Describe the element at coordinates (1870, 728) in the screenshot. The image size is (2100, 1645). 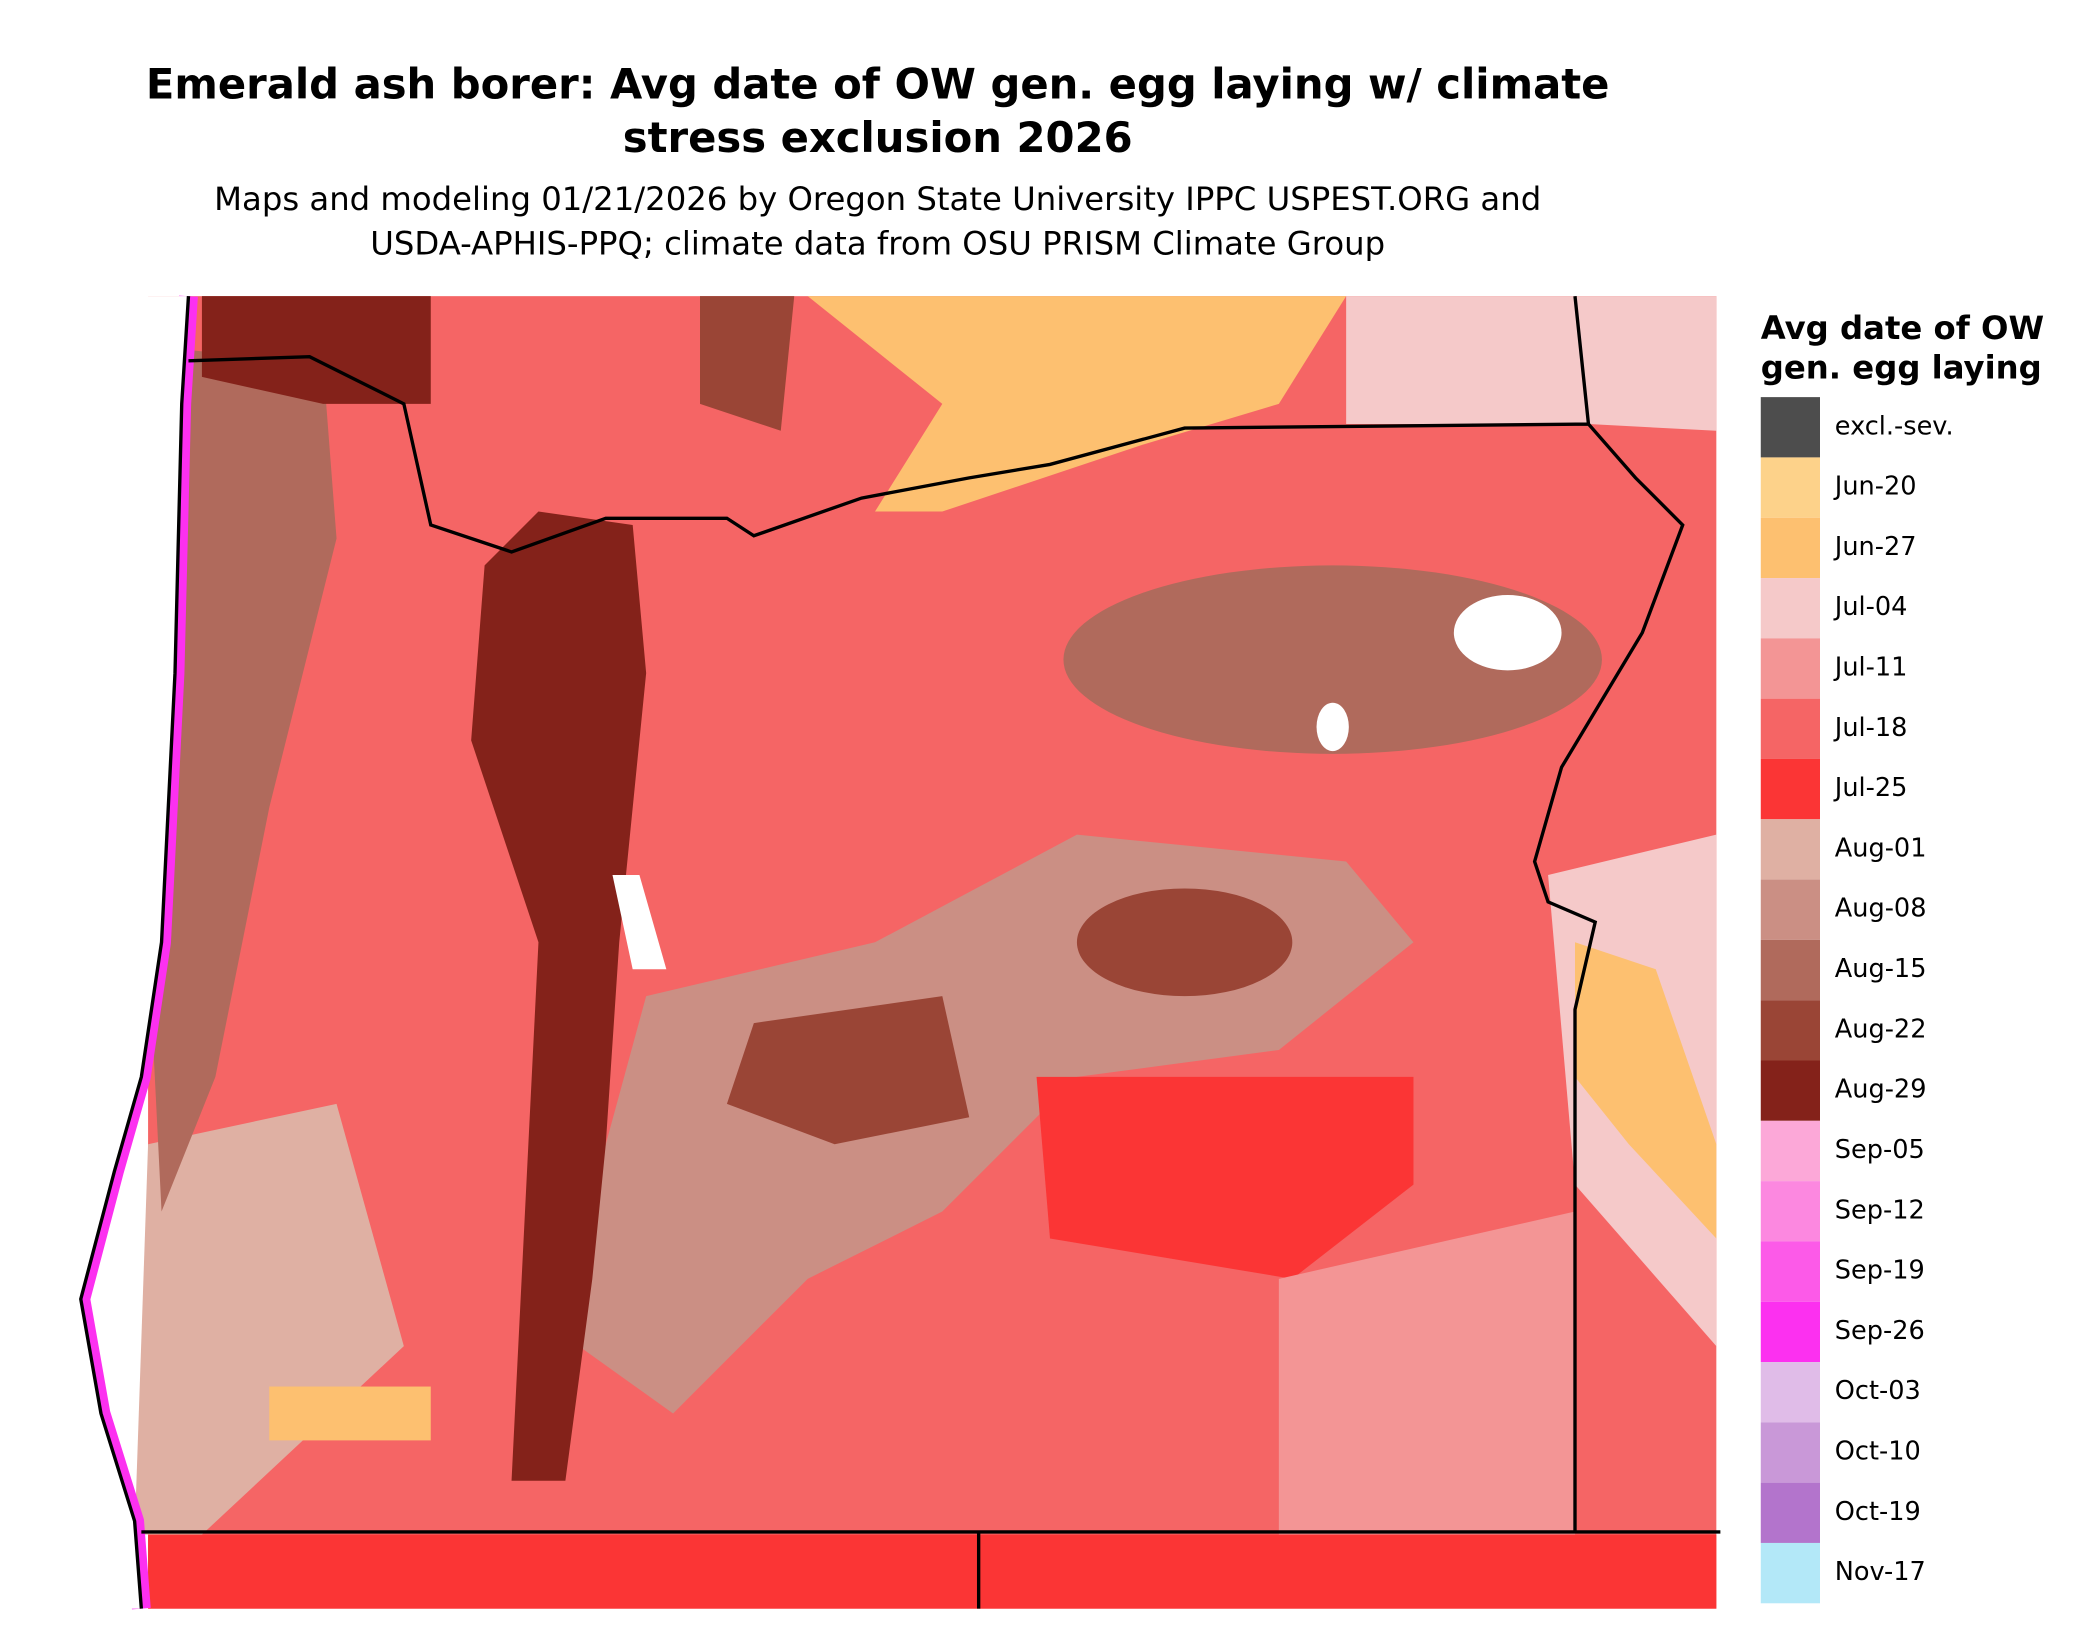
I see `legend-label: Jul-18` at that location.